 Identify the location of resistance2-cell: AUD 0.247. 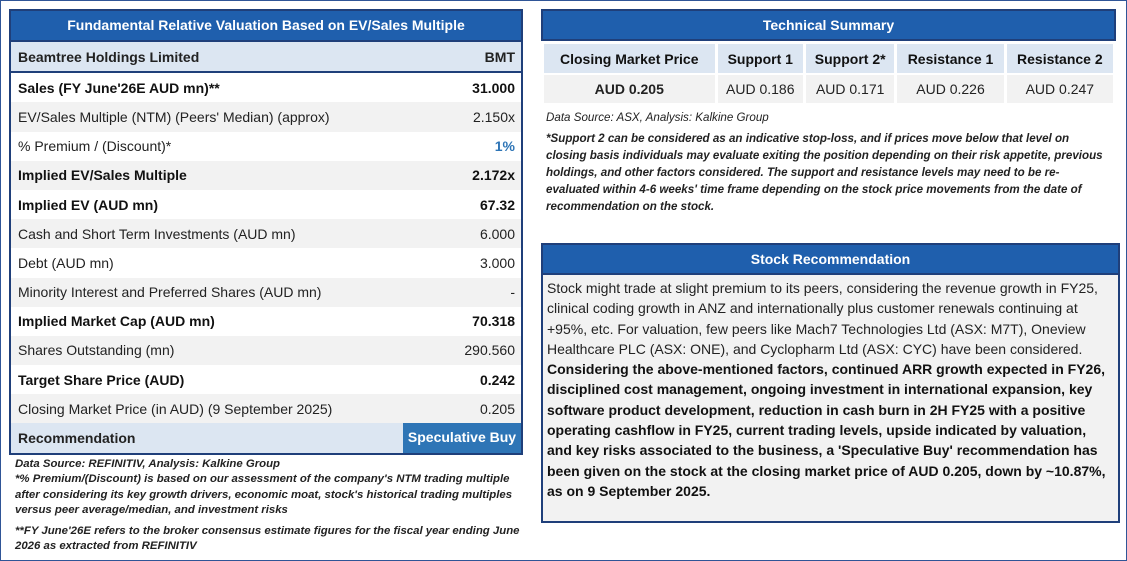
(1059, 88).